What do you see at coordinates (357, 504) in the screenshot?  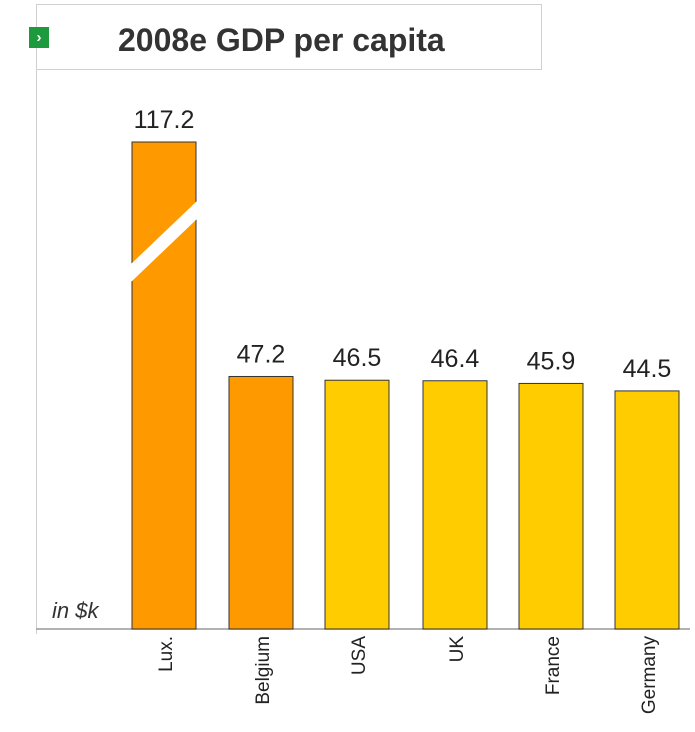 I see `bar-usa` at bounding box center [357, 504].